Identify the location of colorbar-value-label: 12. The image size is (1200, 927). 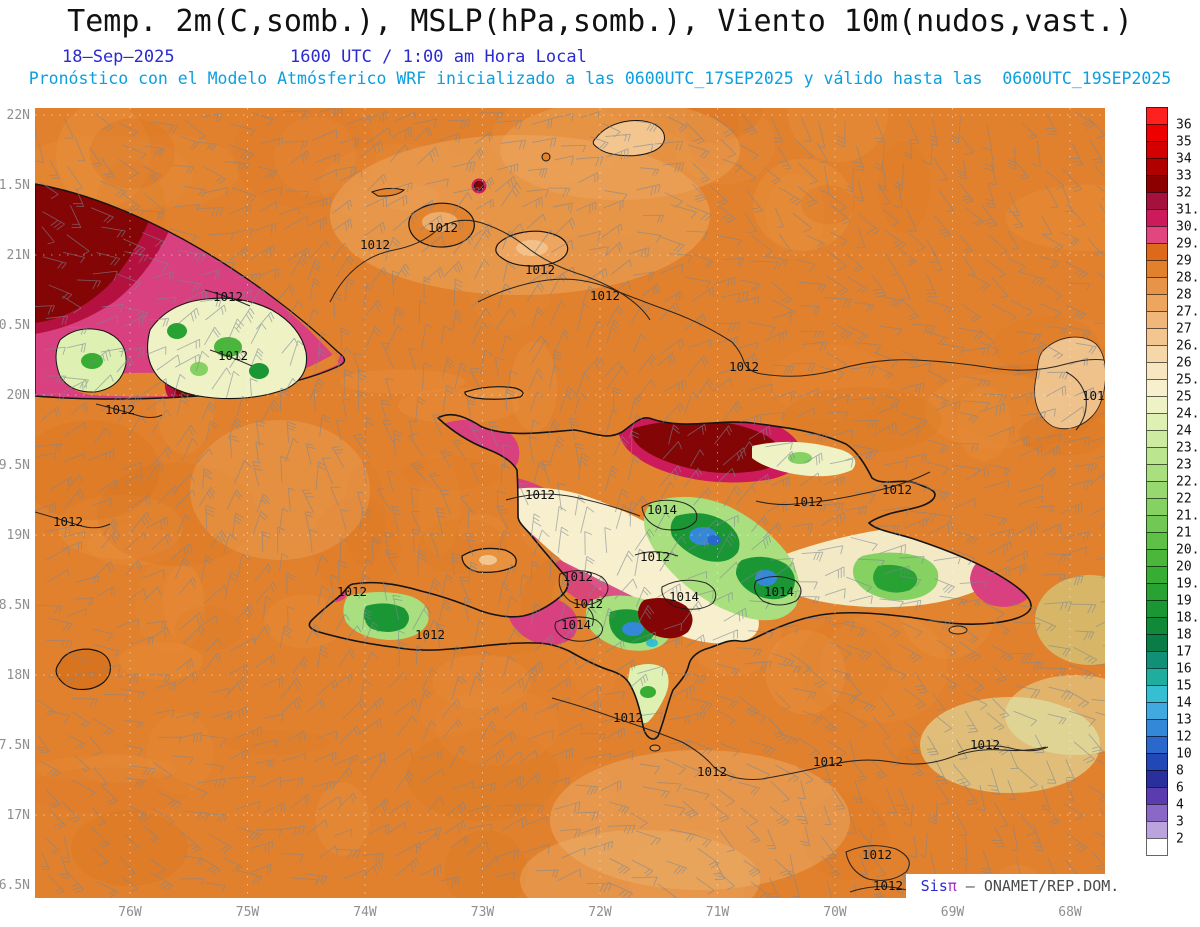
(1184, 737).